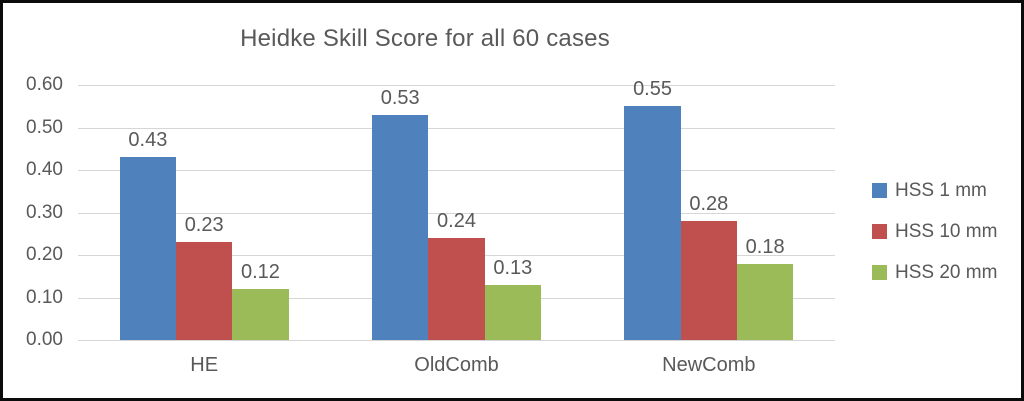  Describe the element at coordinates (946, 231) in the screenshot. I see `legend-label: HSS 10 mm` at that location.